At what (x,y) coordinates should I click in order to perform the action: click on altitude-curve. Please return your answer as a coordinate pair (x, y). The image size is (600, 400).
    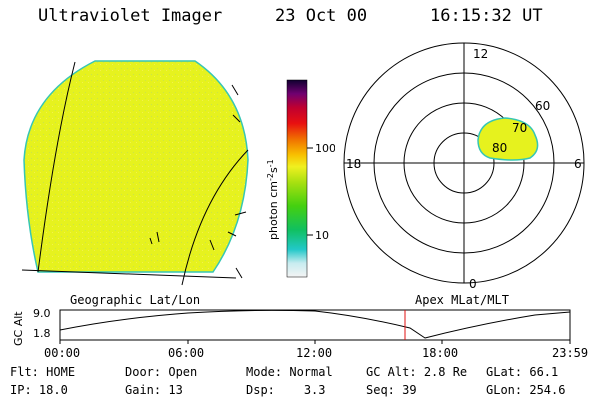
    Looking at the image, I should click on (315, 324).